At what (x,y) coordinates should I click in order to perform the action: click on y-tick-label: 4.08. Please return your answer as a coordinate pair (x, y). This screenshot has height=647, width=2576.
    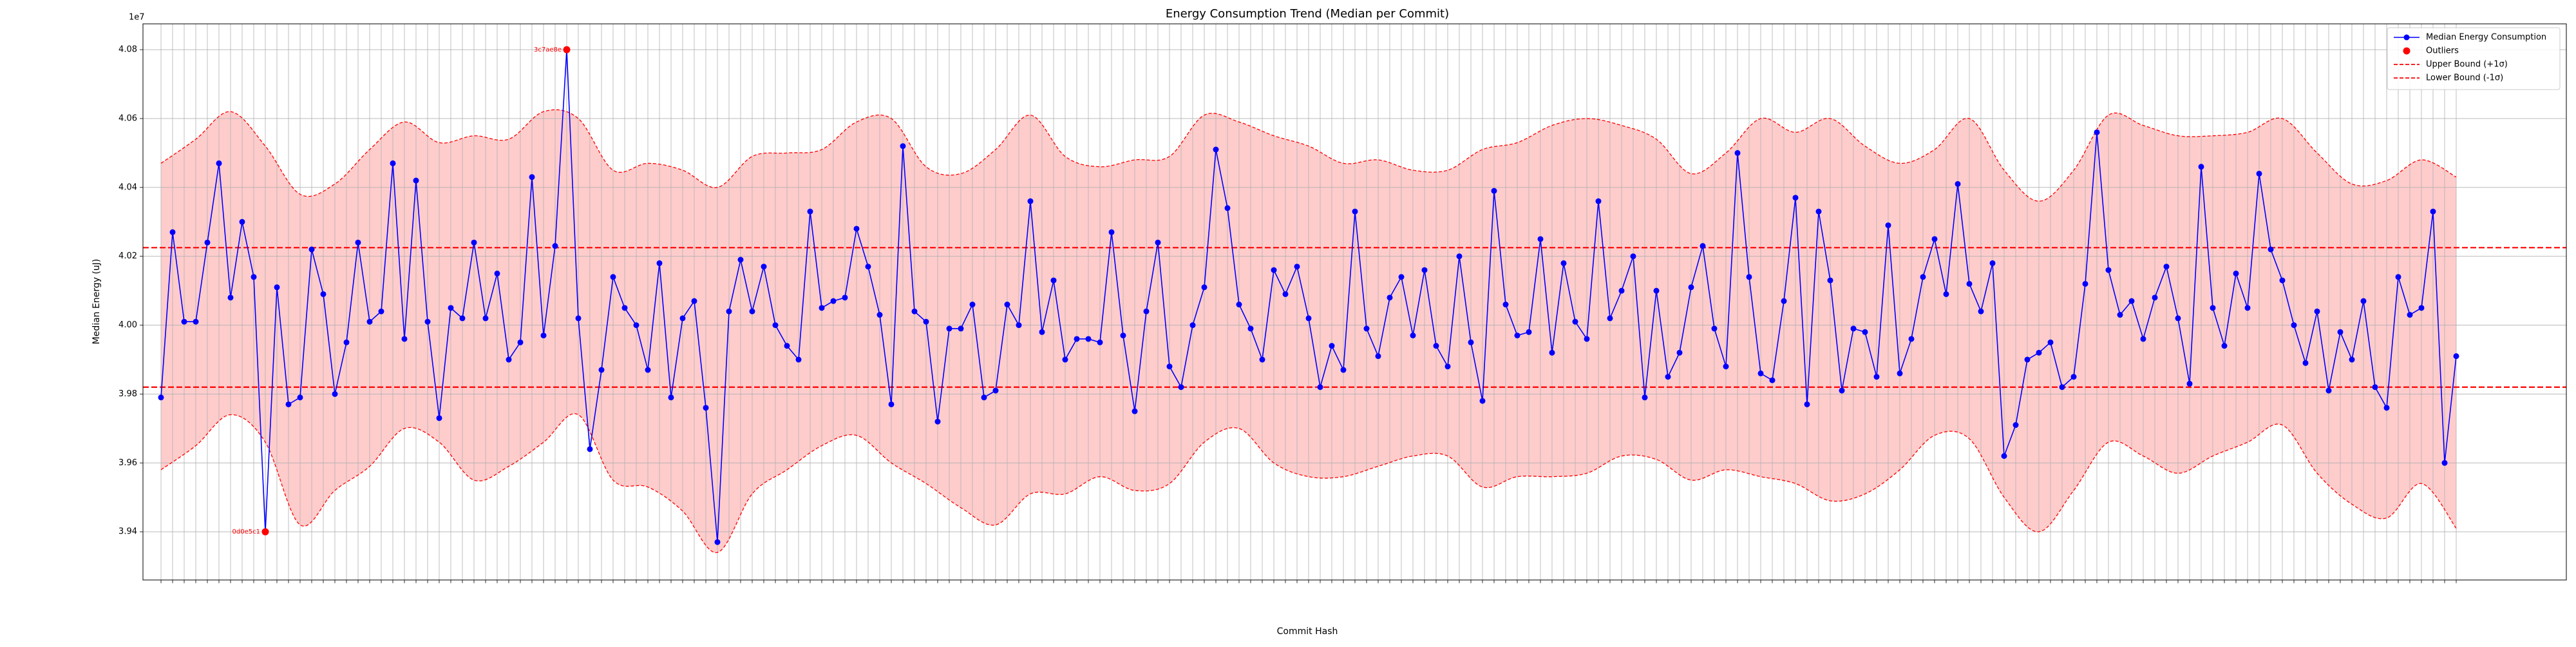
    Looking at the image, I should click on (128, 50).